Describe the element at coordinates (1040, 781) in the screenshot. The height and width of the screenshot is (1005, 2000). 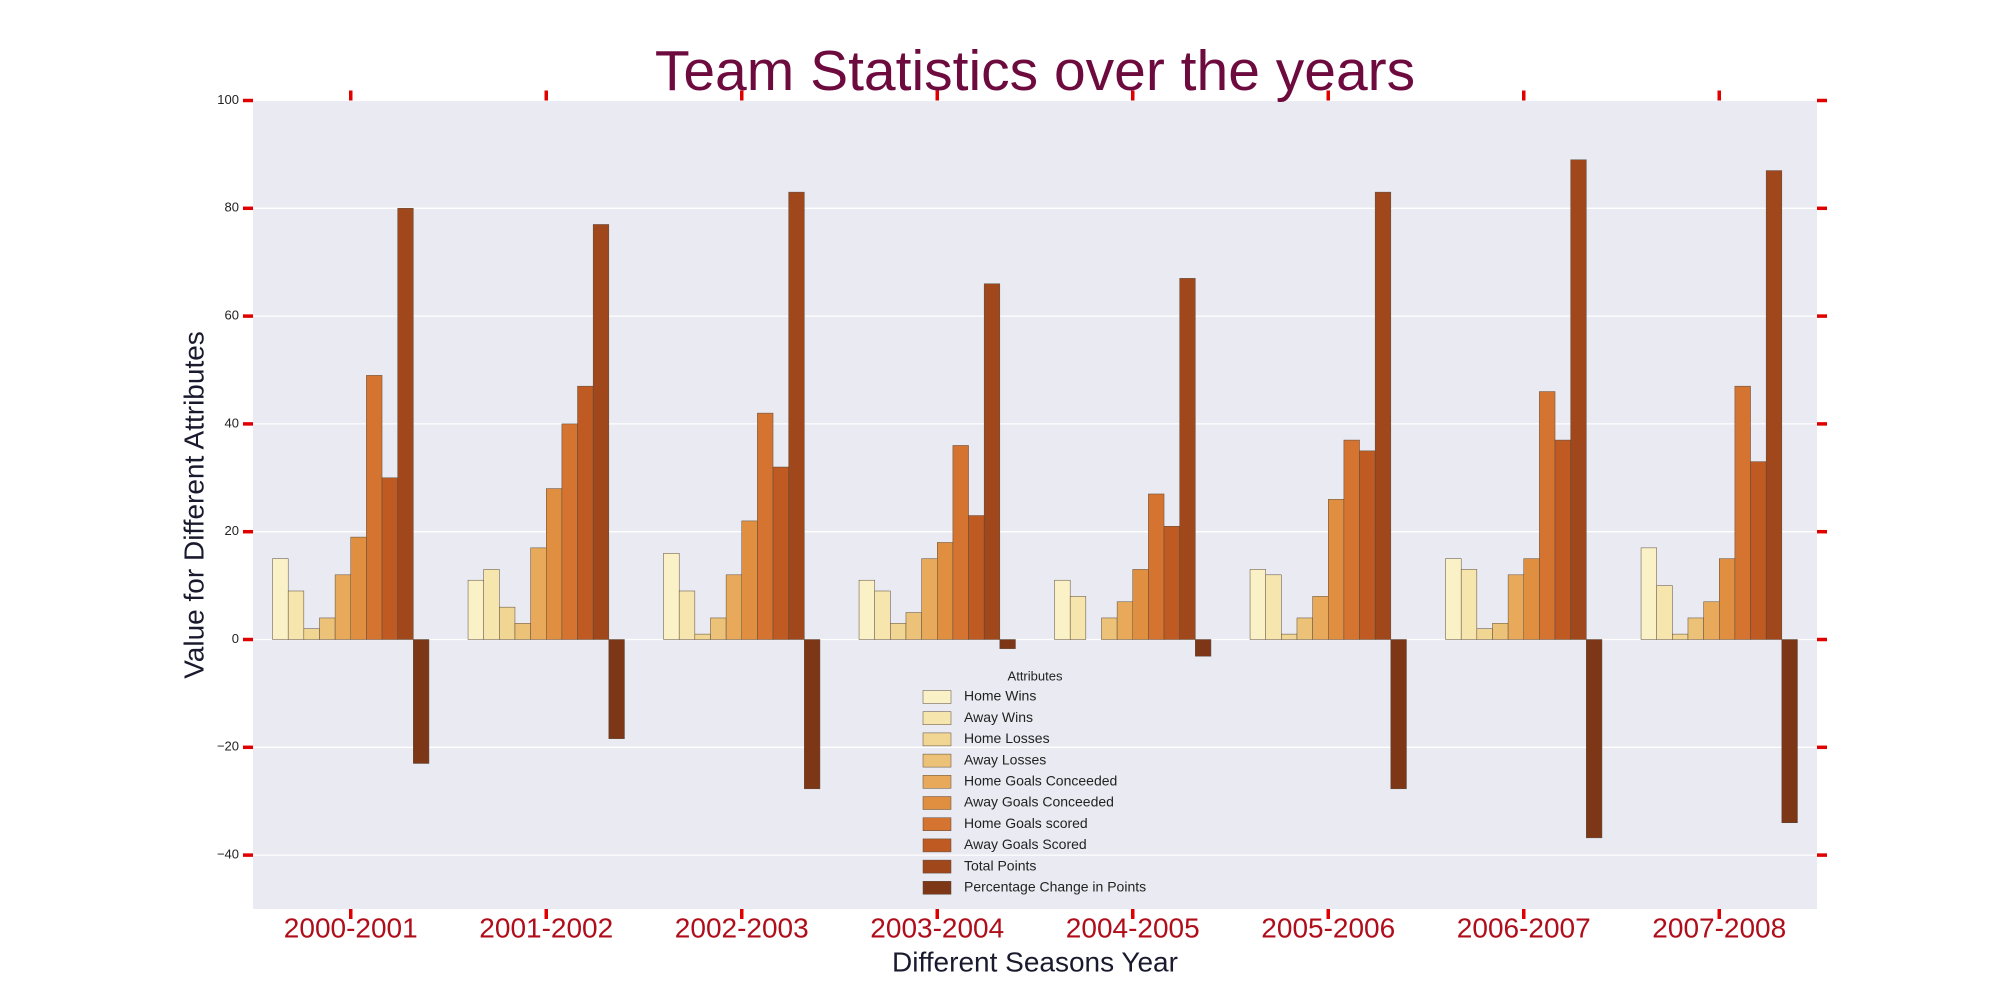
I see `legend-label: Home Goals Conceeded` at that location.